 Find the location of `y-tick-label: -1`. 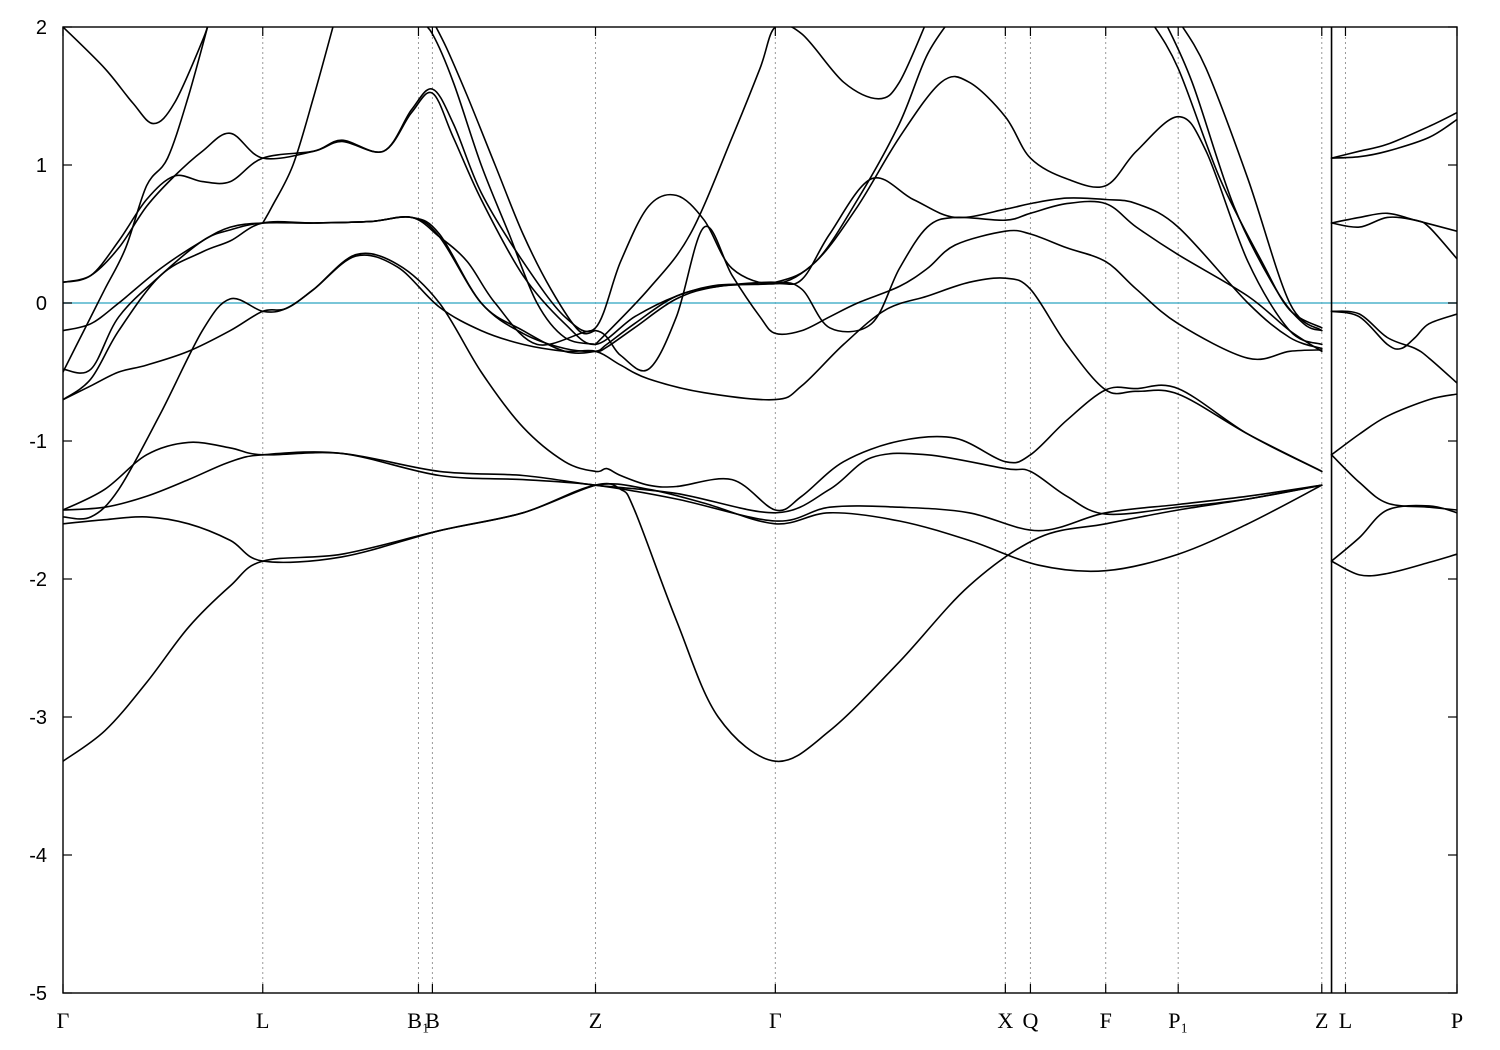

y-tick-label: -1 is located at coordinates (38, 442).